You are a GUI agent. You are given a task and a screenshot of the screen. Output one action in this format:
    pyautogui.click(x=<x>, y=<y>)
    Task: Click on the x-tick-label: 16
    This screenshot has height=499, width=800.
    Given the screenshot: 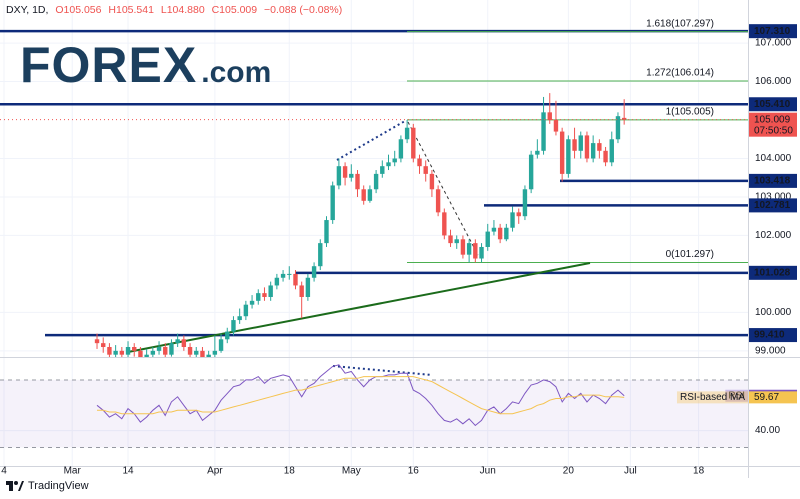 What is the action you would take?
    pyautogui.click(x=414, y=471)
    